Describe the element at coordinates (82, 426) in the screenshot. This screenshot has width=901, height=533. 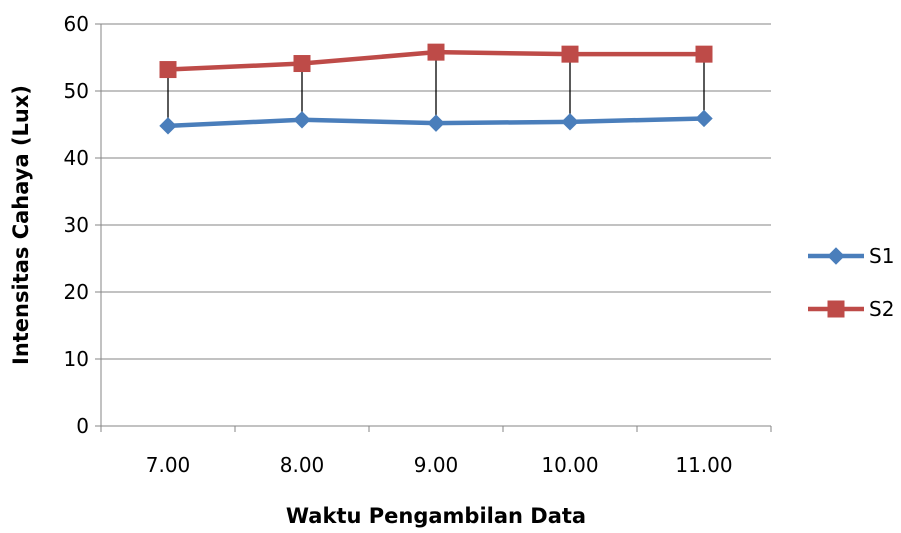
I see `y-tick-label: 0` at that location.